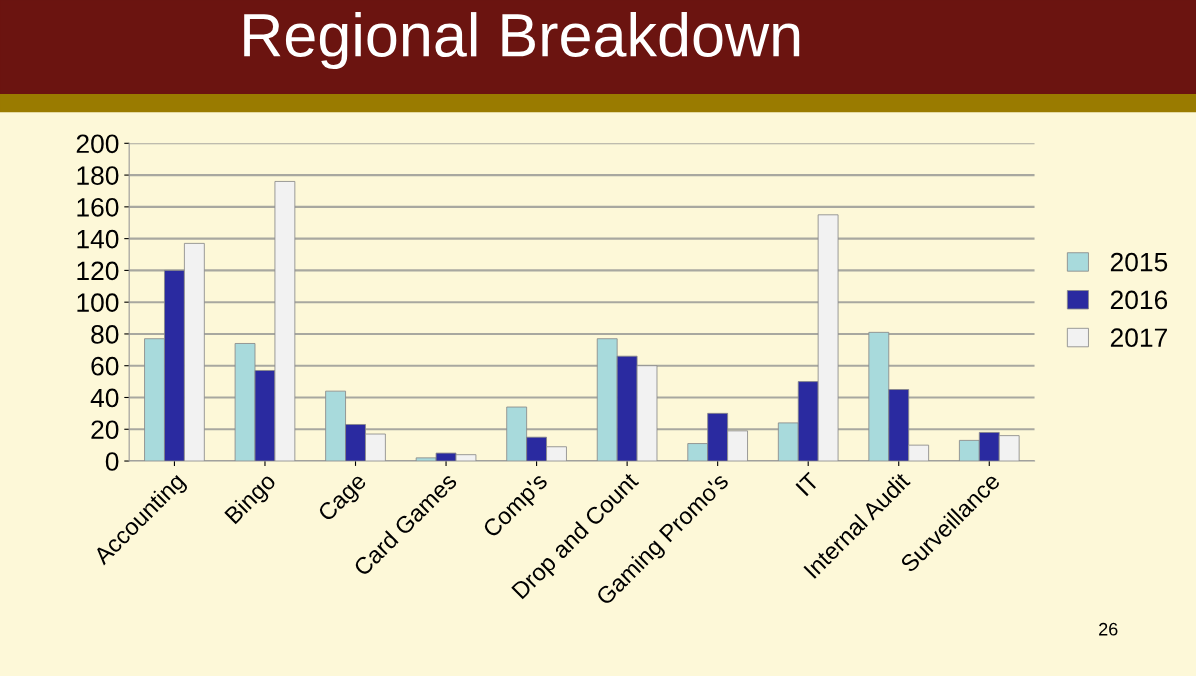 Image resolution: width=1196 pixels, height=676 pixels. What do you see at coordinates (97, 144) in the screenshot?
I see `y-tick-label: 200` at bounding box center [97, 144].